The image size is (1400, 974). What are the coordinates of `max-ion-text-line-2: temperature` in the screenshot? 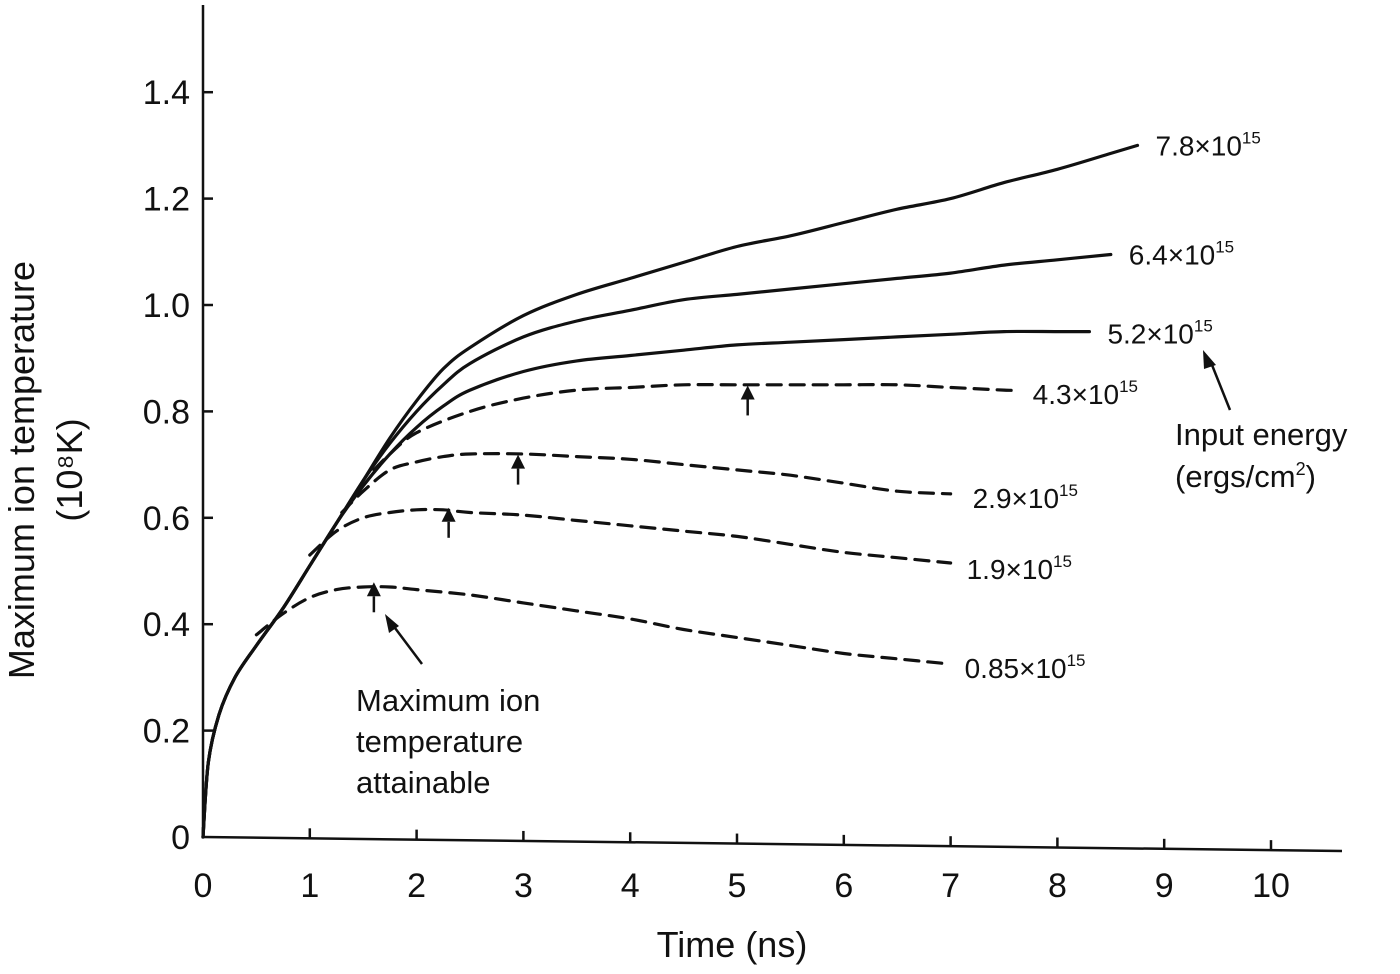 It's located at (439, 741).